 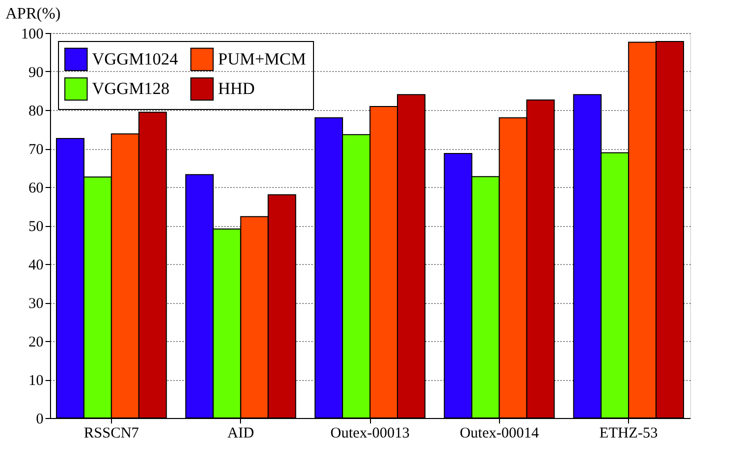 I want to click on y-tick-label: 70, so click(x=36, y=150).